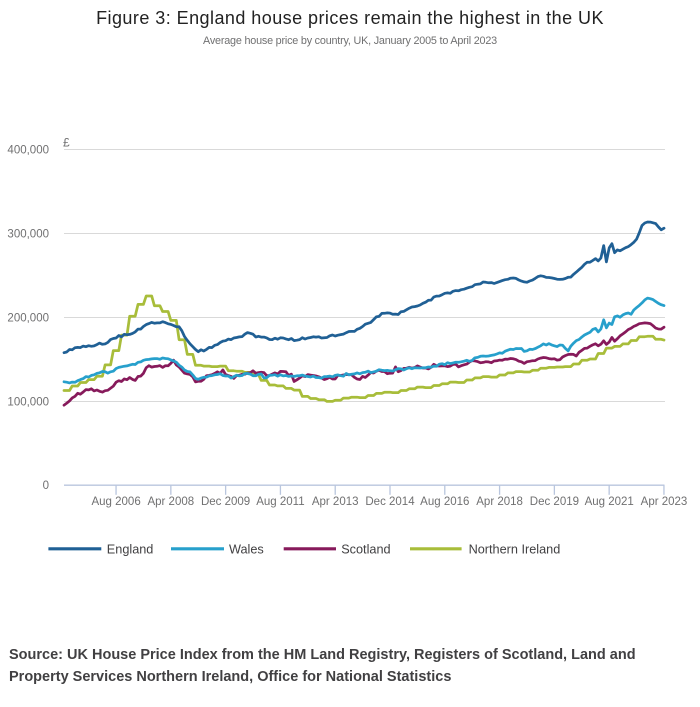 The image size is (700, 707). What do you see at coordinates (246, 550) in the screenshot?
I see `svg-text: Wales` at bounding box center [246, 550].